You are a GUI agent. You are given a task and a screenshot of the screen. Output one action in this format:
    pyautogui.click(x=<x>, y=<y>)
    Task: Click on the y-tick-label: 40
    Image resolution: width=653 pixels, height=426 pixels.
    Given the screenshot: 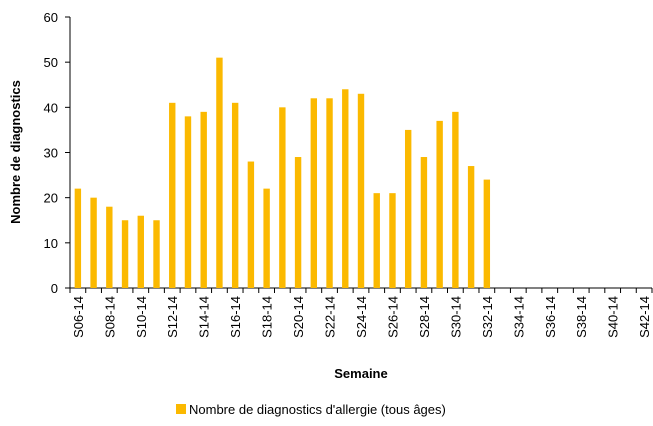 What is the action you would take?
    pyautogui.click(x=51, y=107)
    